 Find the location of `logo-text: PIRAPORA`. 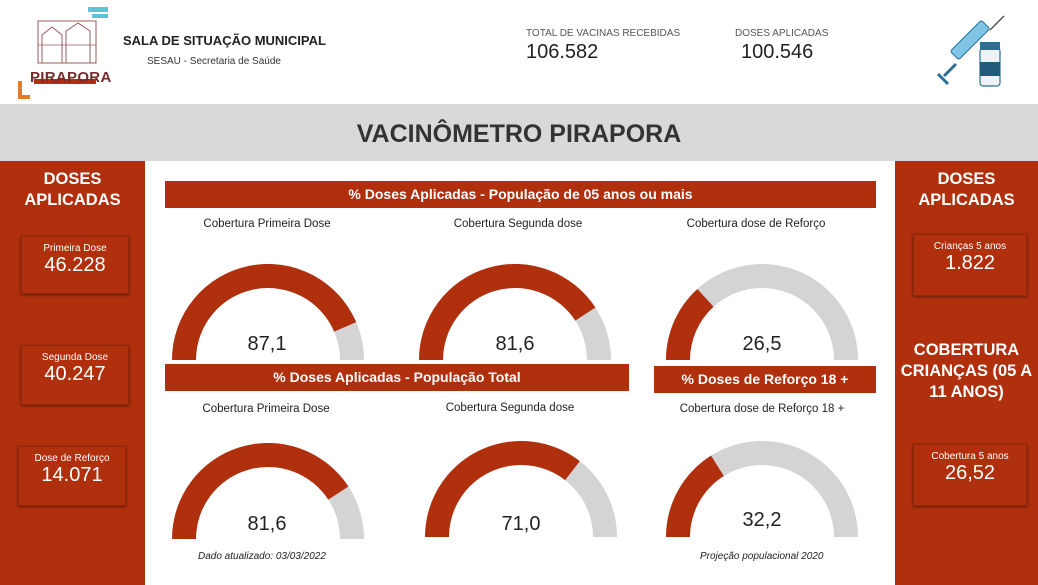

logo-text: PIRAPORA is located at coordinates (71, 77).